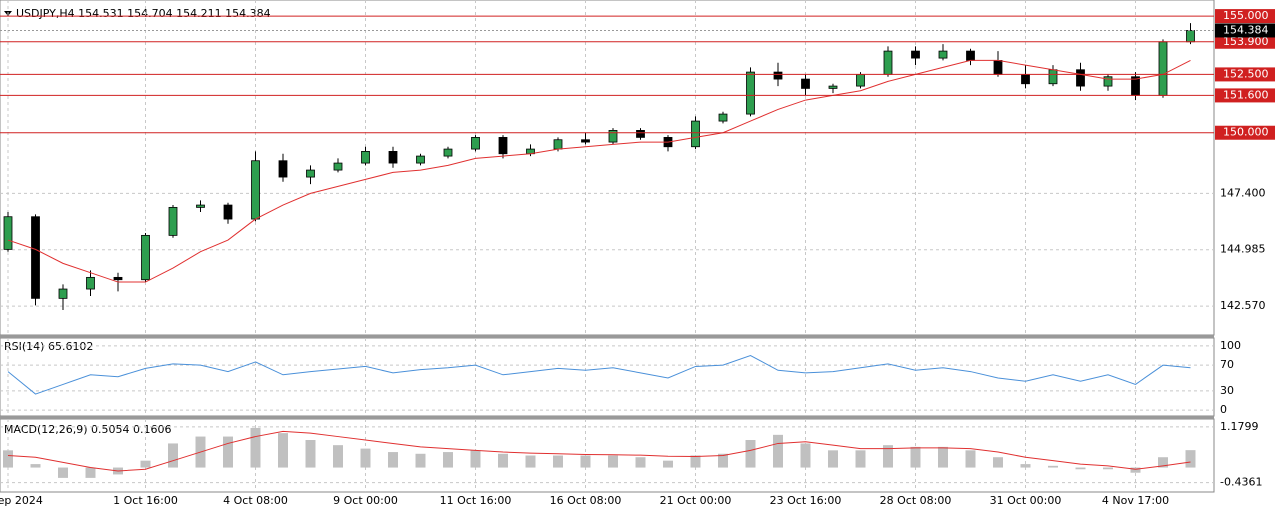 Image resolution: width=1280 pixels, height=510 pixels. What do you see at coordinates (1243, 249) in the screenshot?
I see `y-tick-label: 144.985` at bounding box center [1243, 249].